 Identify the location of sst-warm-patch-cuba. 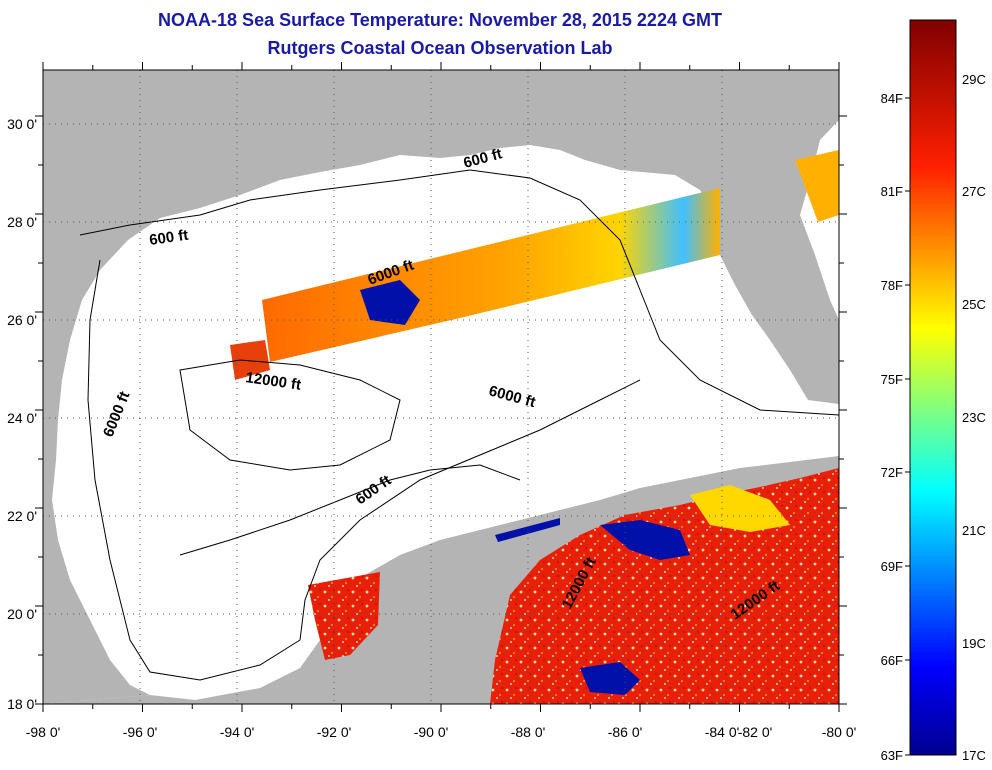
(740, 508).